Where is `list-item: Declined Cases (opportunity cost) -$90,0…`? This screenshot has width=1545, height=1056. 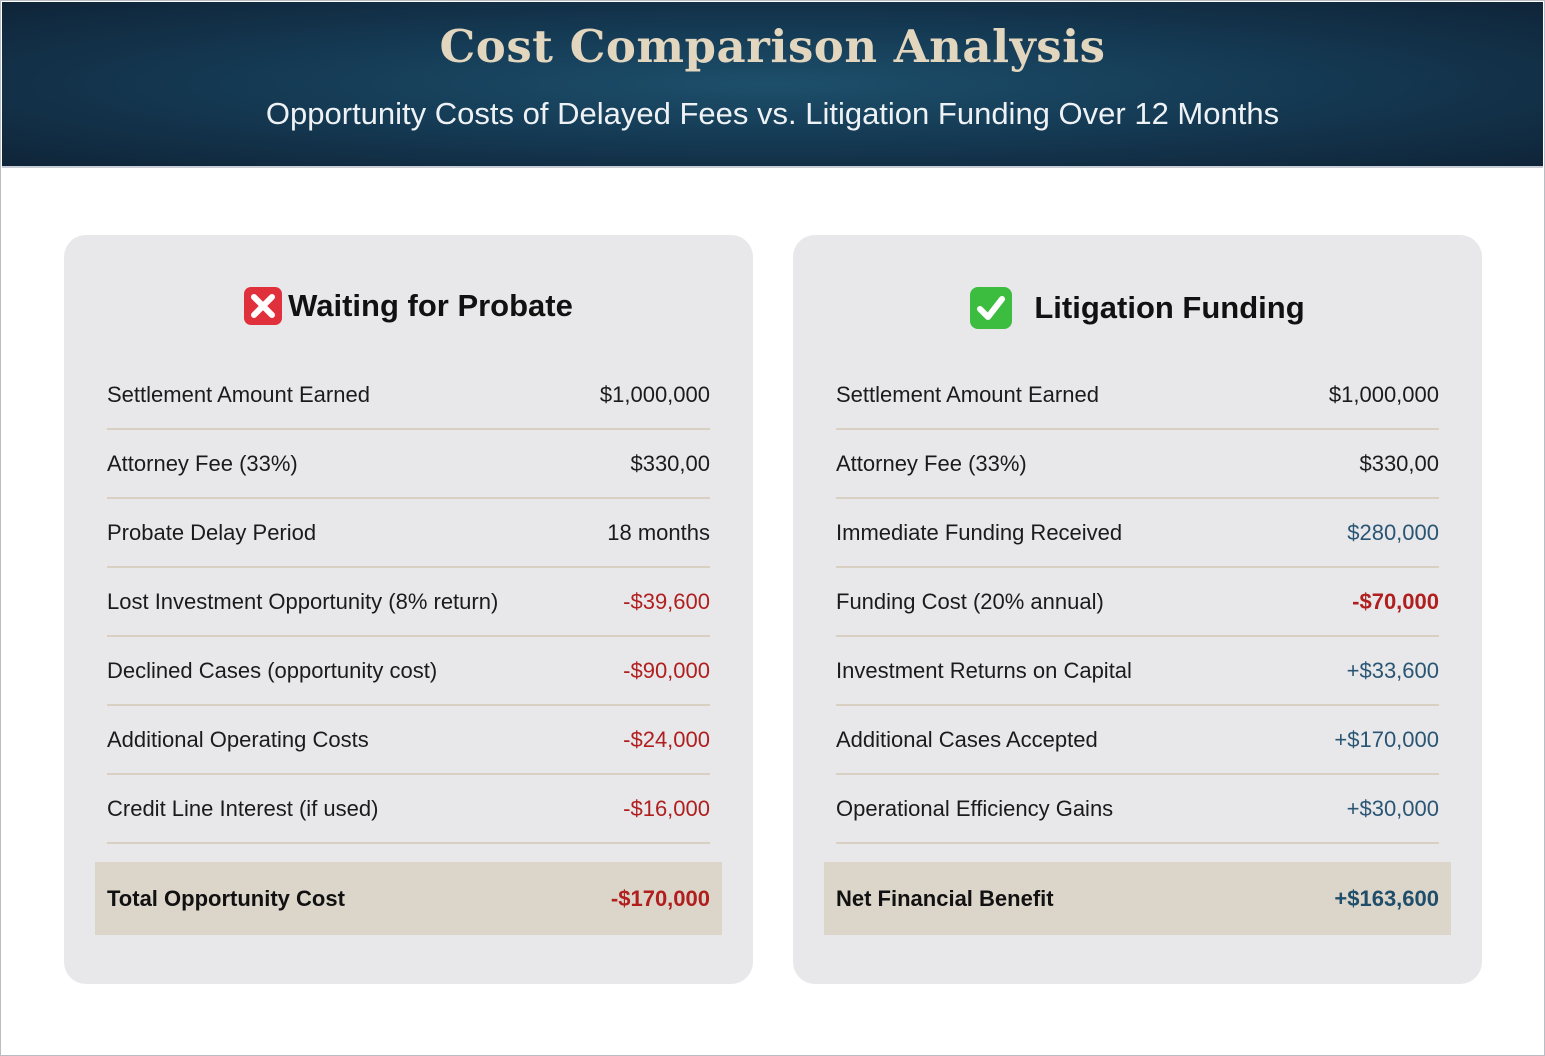 list-item: Declined Cases (opportunity cost) -$90,0… is located at coordinates (408, 671).